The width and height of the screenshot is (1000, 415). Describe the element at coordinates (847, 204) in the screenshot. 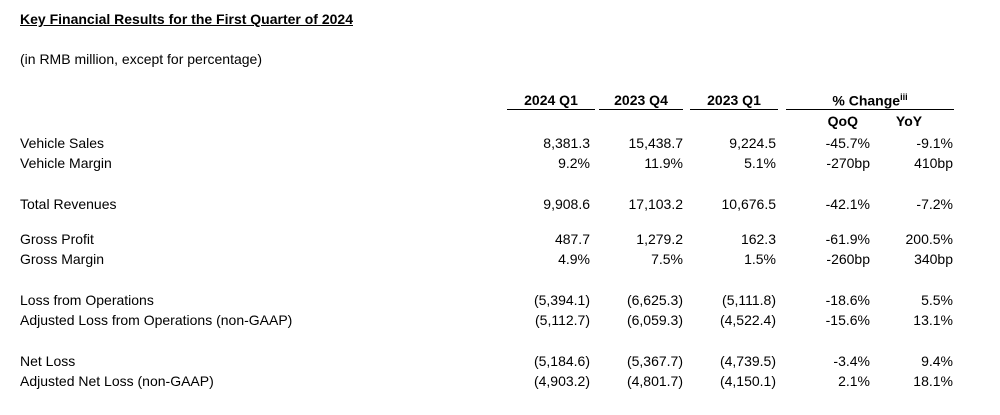

I see `cell-qoq: -42.1%` at that location.